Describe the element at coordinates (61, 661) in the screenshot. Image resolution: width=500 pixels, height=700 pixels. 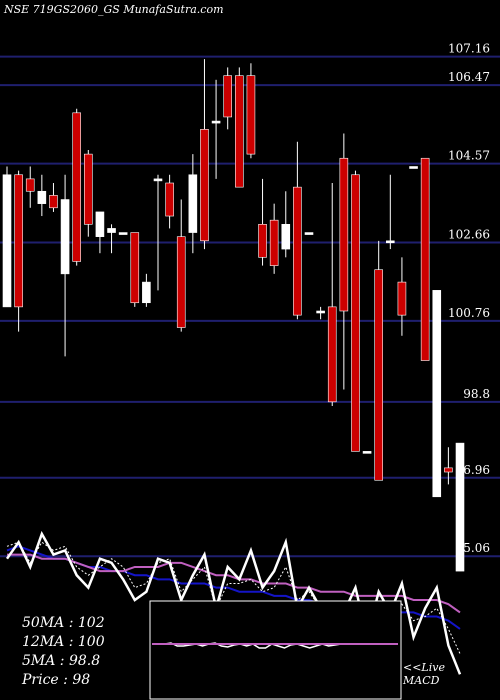
I see `ma5-readout: 5MA : 98.8` at that location.